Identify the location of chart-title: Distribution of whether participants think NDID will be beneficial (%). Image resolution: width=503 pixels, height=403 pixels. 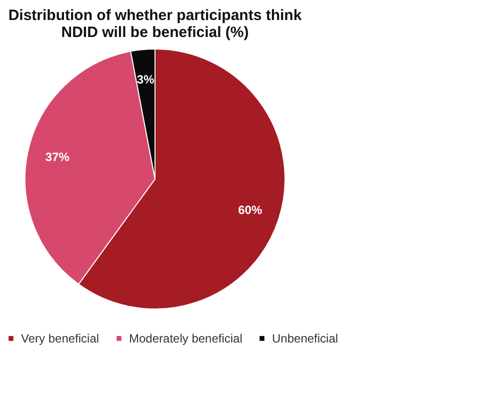
(155, 24).